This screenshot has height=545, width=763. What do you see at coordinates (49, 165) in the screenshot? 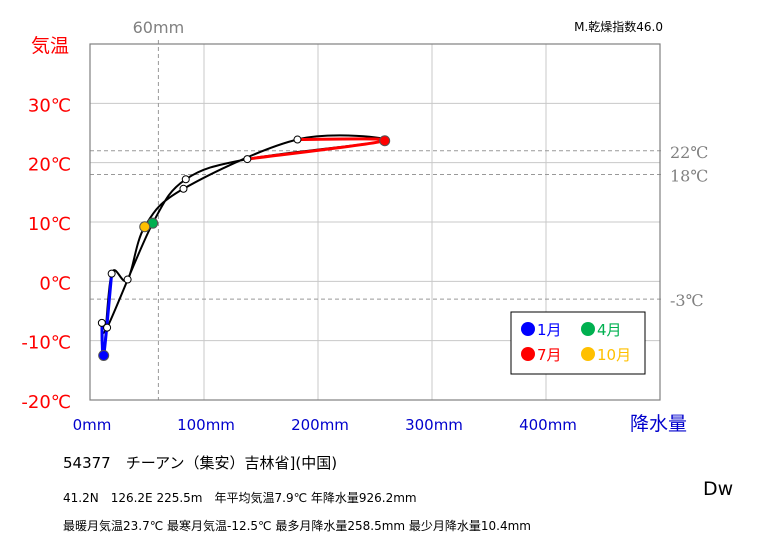
I see `y-tick-label: 20℃` at bounding box center [49, 165].